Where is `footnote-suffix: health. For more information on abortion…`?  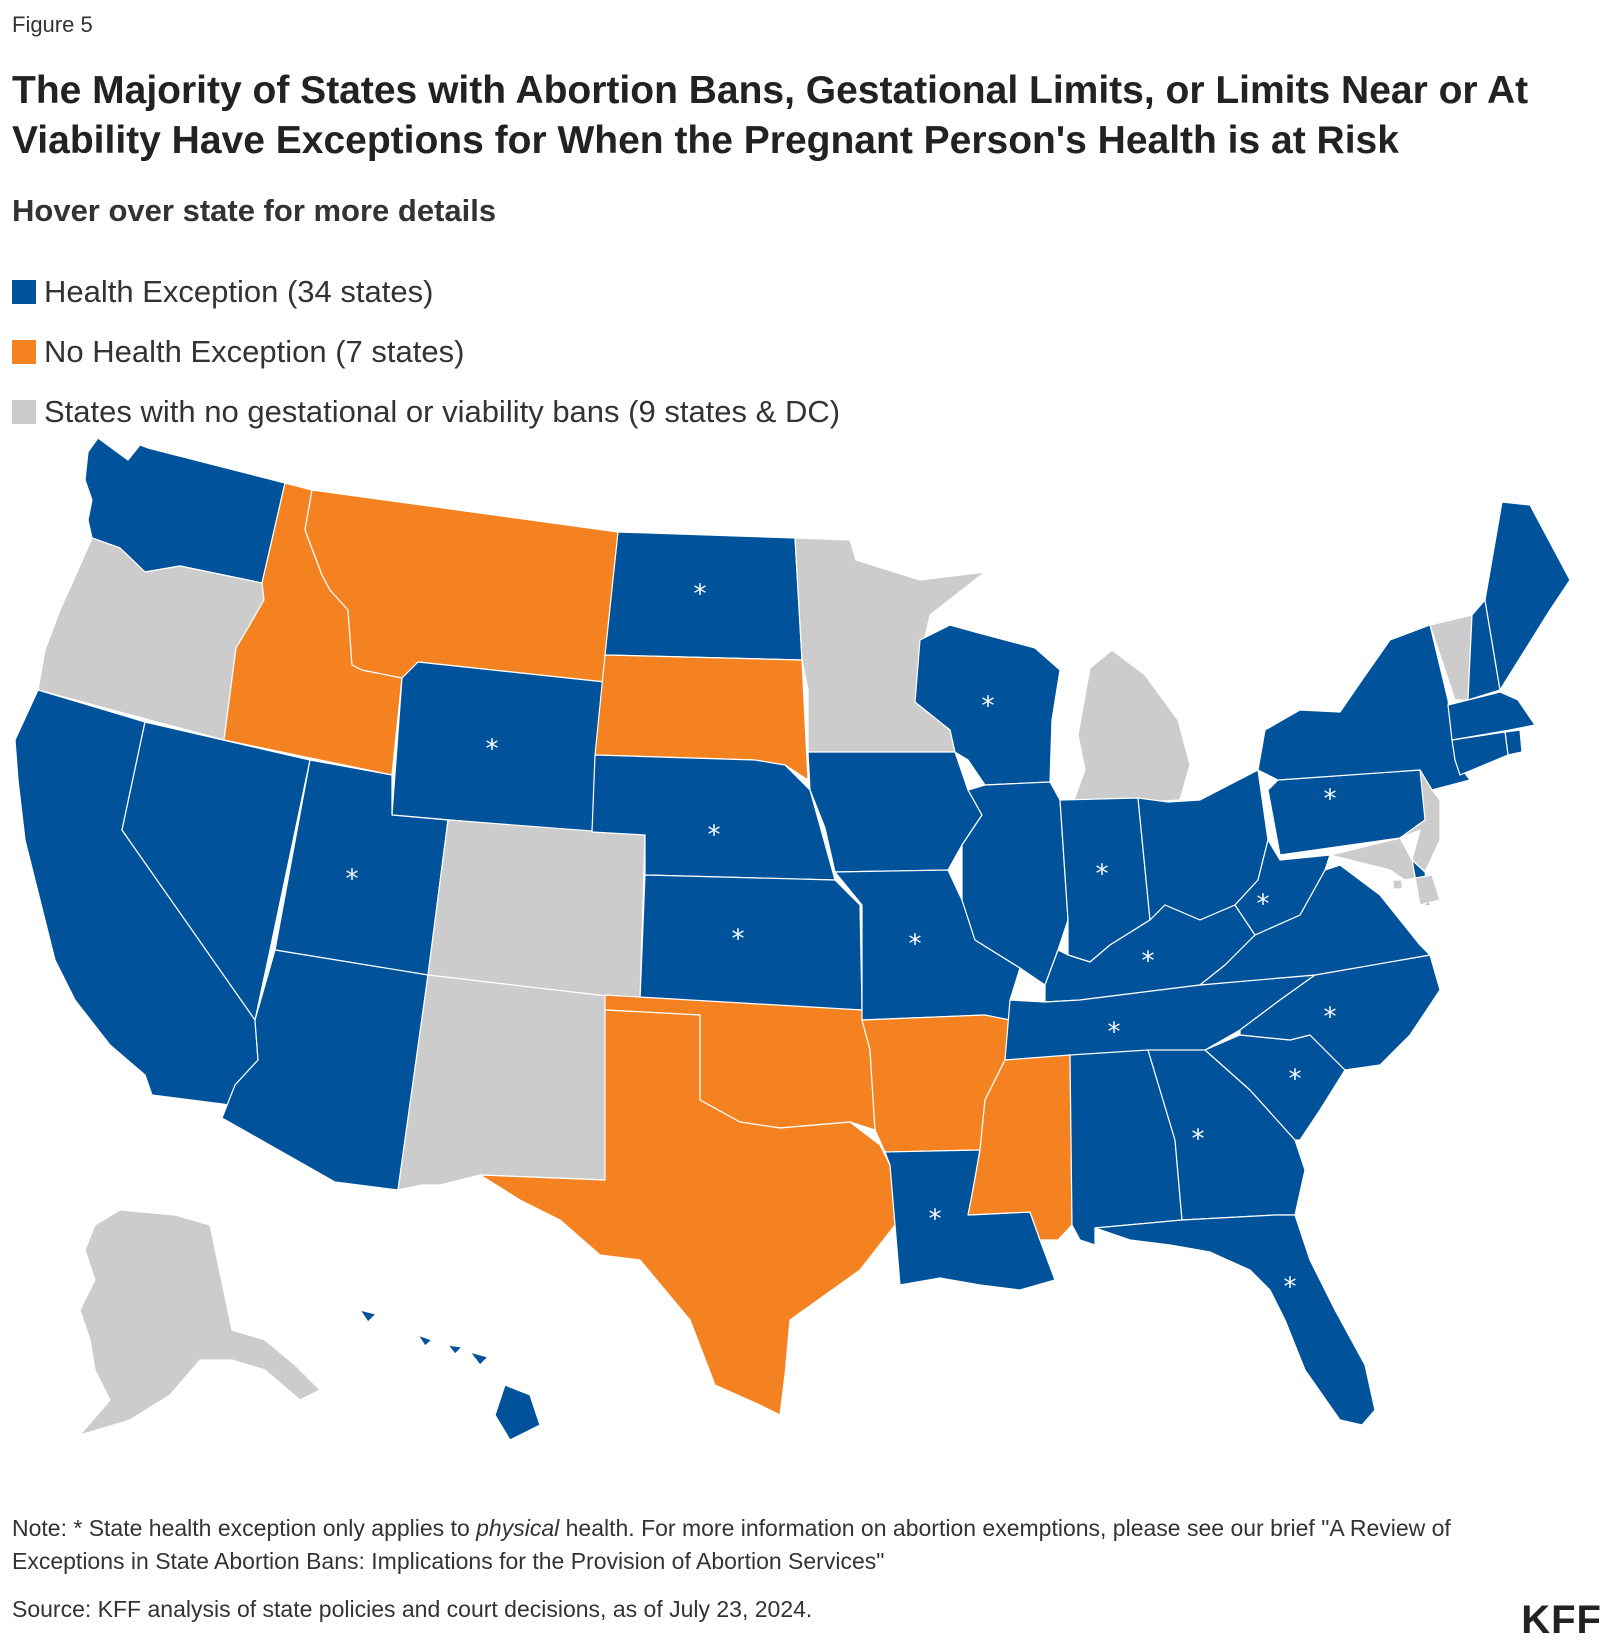
footnote-suffix: health. For more information on abortion… is located at coordinates (731, 1544).